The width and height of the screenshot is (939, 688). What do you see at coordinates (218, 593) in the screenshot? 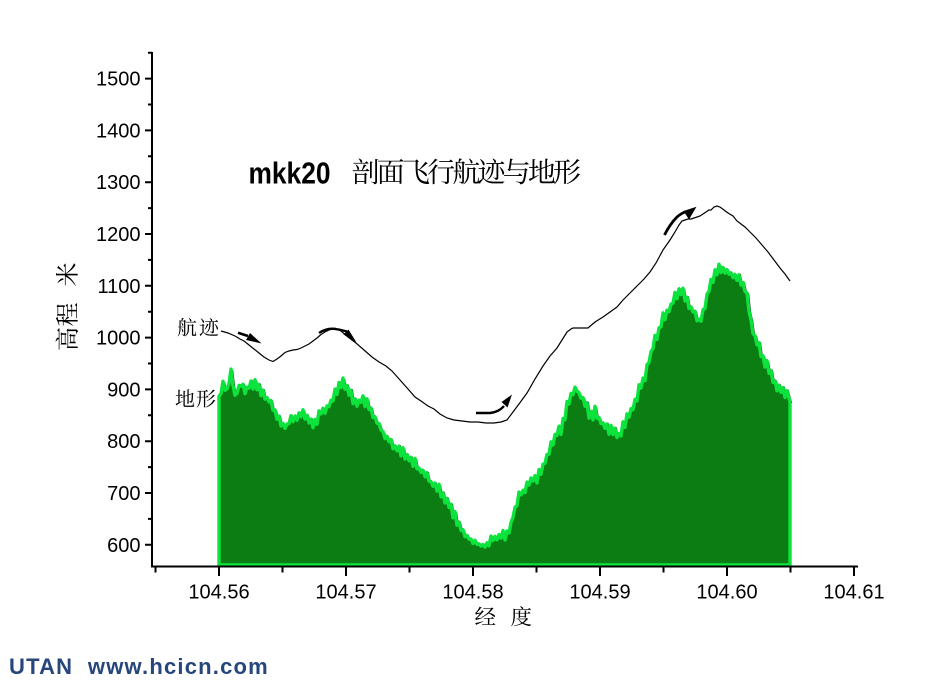
I see `svg-text: 104.56` at bounding box center [218, 593].